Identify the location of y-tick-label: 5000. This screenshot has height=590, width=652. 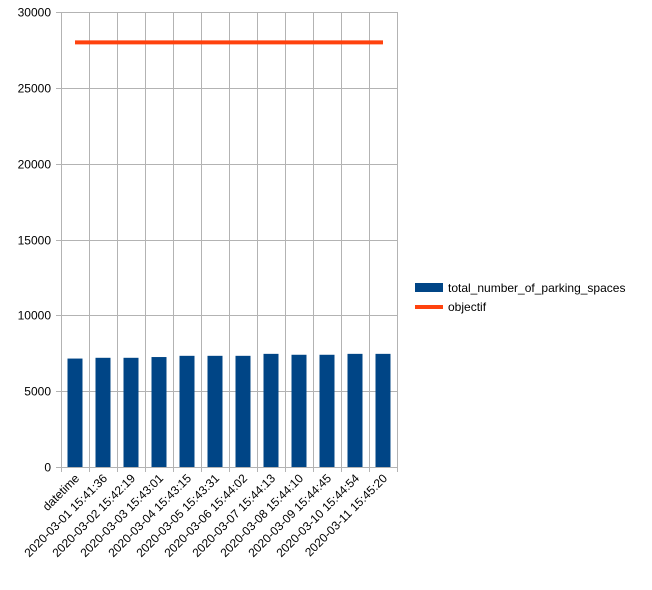
(37, 392).